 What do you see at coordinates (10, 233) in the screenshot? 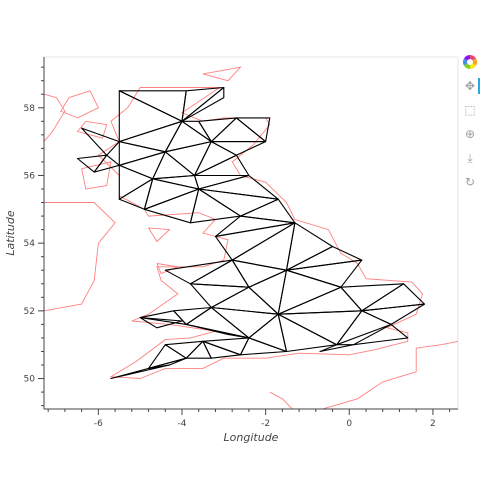
I see `y-axis-title: Latitude` at bounding box center [10, 233].